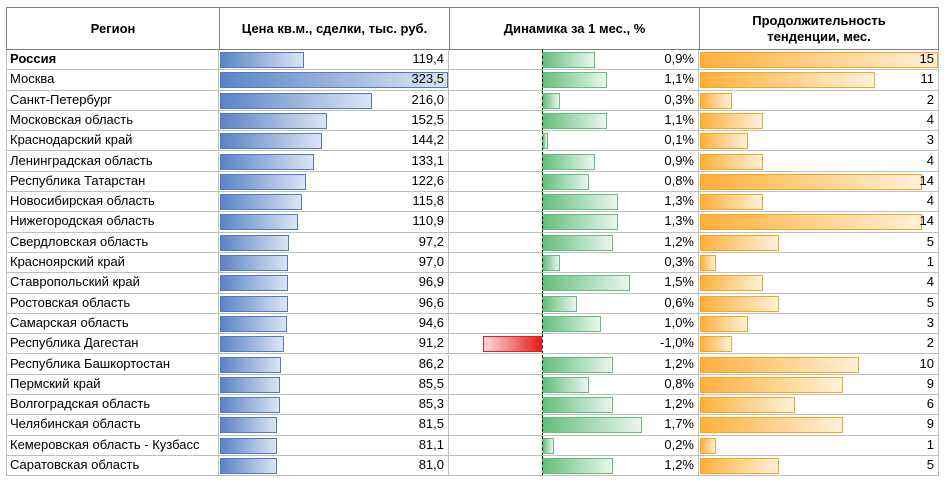 This screenshot has width=952, height=486. I want to click on change-cell: 1,0%, so click(574, 324).